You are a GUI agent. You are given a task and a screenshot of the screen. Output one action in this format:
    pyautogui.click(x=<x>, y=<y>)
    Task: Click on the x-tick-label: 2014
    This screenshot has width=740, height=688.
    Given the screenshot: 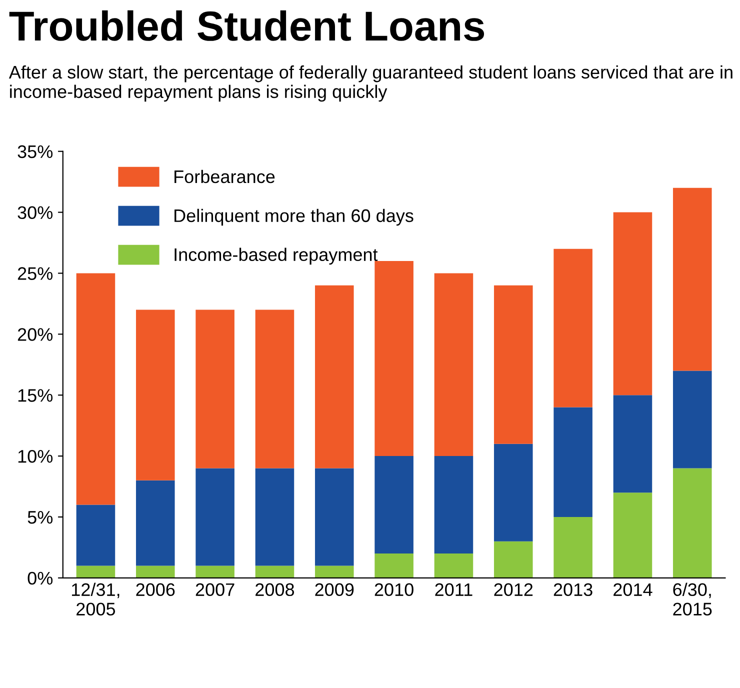 What is the action you would take?
    pyautogui.click(x=633, y=589)
    